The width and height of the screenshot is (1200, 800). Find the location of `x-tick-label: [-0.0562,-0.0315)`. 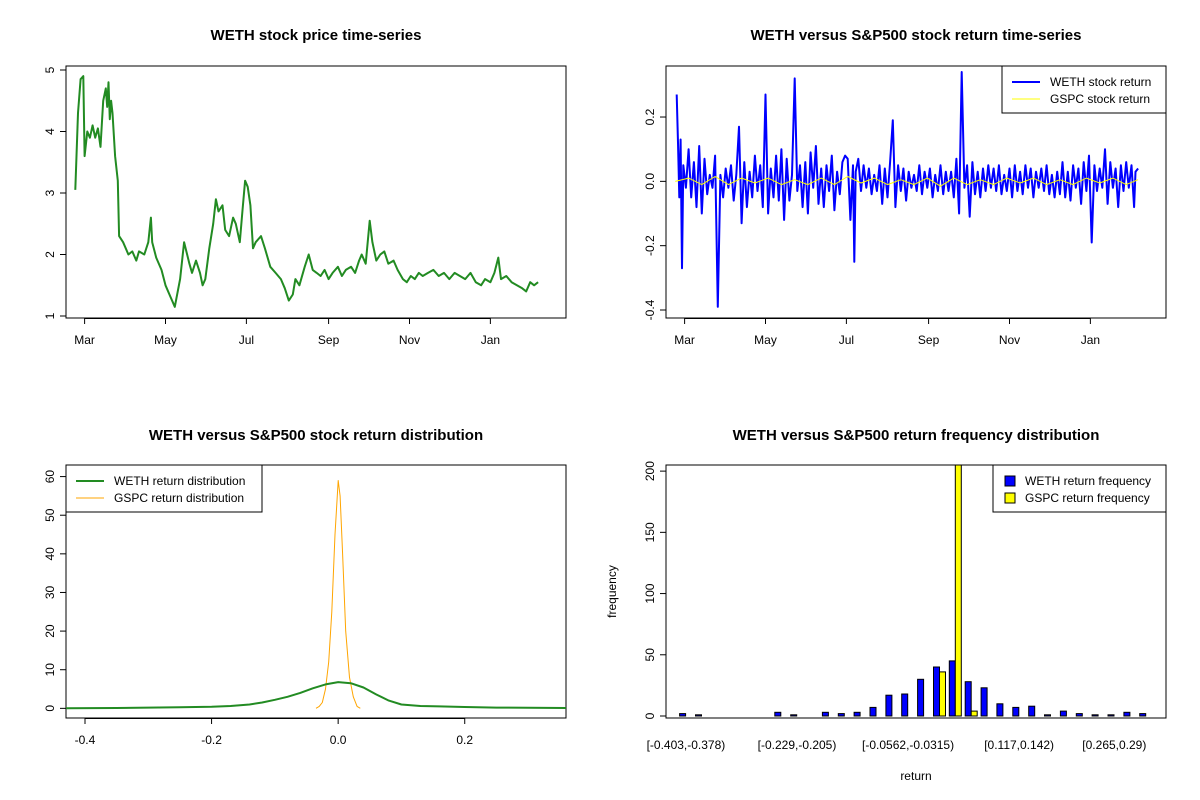

x-tick-label: [-0.0562,-0.0315) is located at coordinates (908, 745).